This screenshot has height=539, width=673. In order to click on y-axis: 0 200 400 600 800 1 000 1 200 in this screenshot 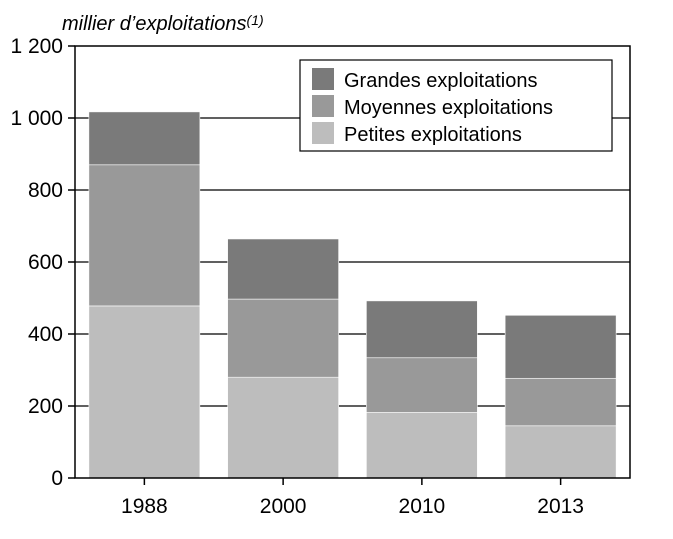, I will do `click(42, 262)`.